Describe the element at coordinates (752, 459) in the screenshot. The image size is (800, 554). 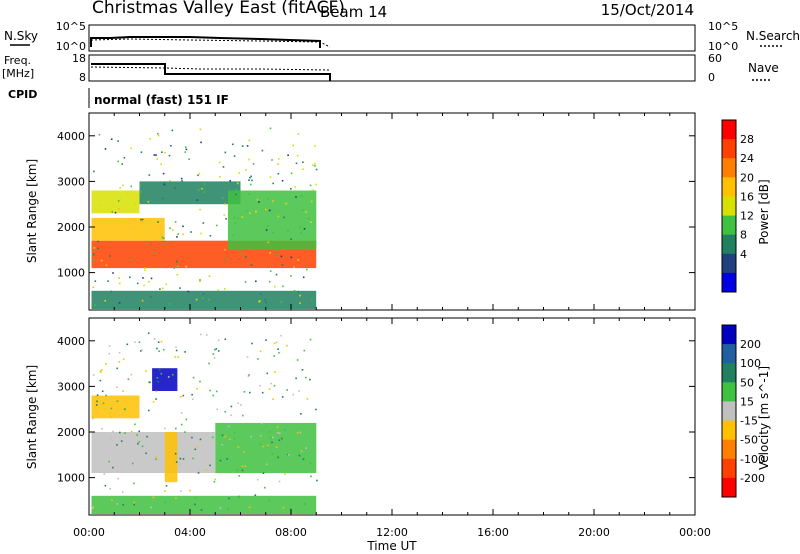
I see `colorbar-tick-label: -100` at that location.